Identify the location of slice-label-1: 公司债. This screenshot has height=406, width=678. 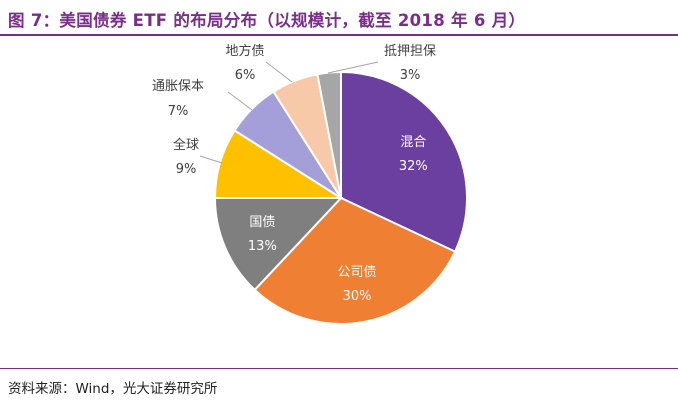
(357, 272).